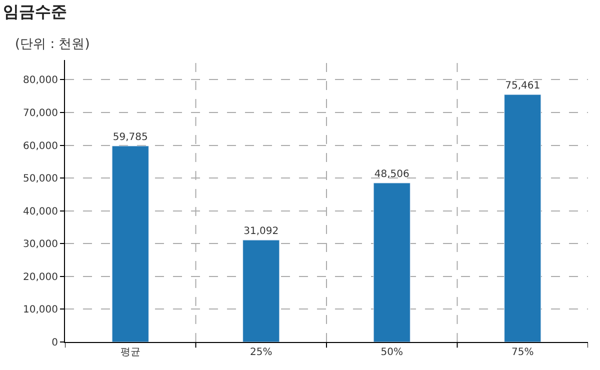  I want to click on y-tick-label: 70,000, so click(40, 113).